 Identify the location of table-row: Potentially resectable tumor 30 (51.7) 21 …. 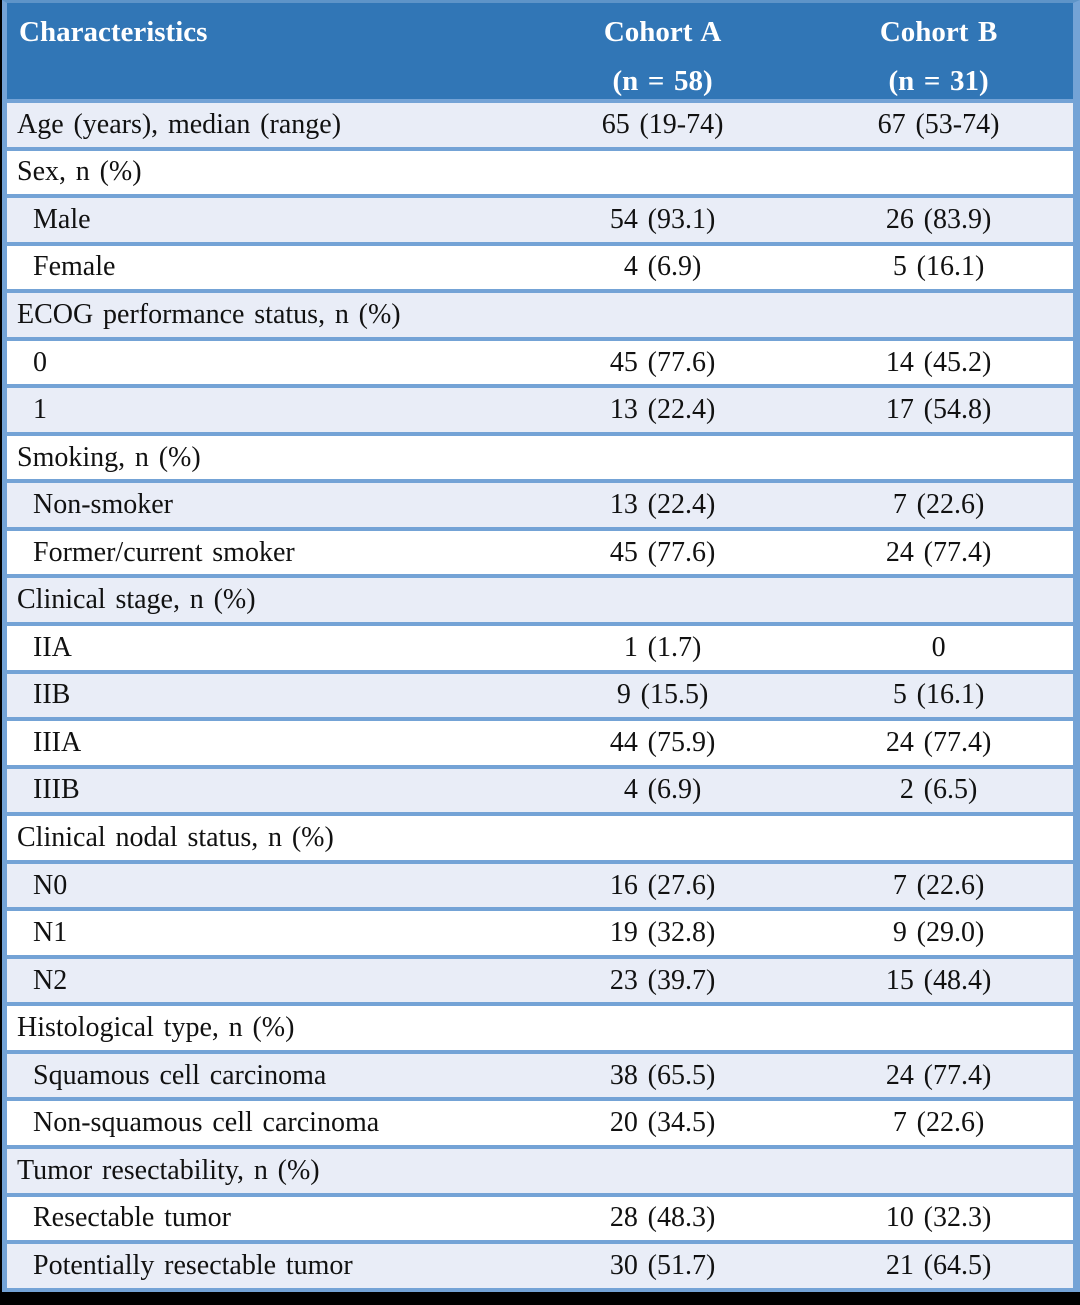
(540, 1267).